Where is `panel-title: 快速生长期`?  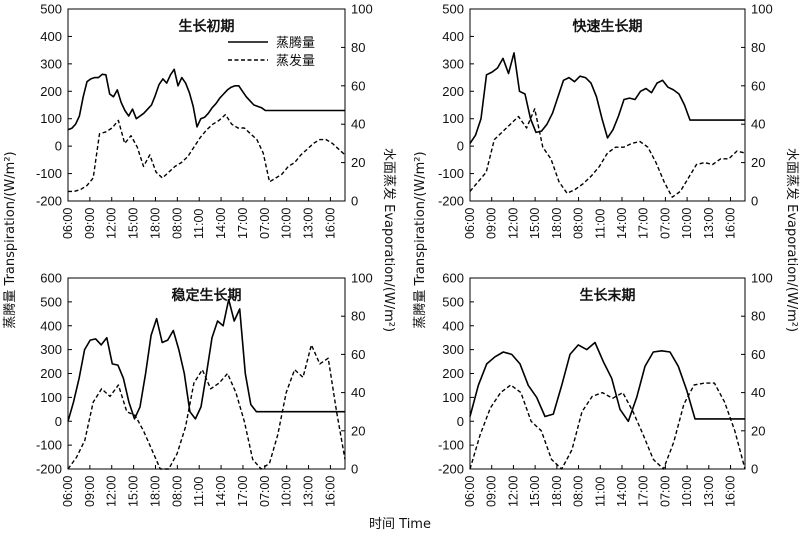 panel-title: 快速生长期 is located at coordinates (608, 26).